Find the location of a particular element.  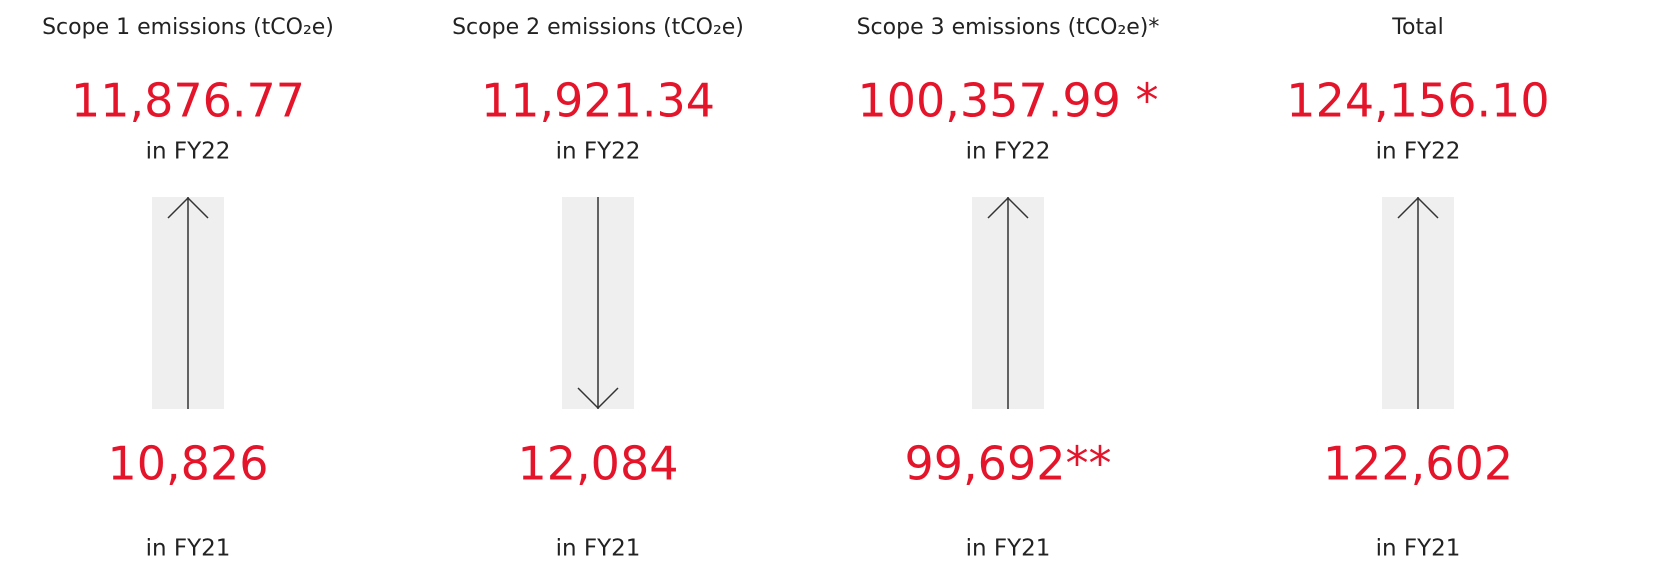

current-value: 11,921.34 is located at coordinates (598, 101).